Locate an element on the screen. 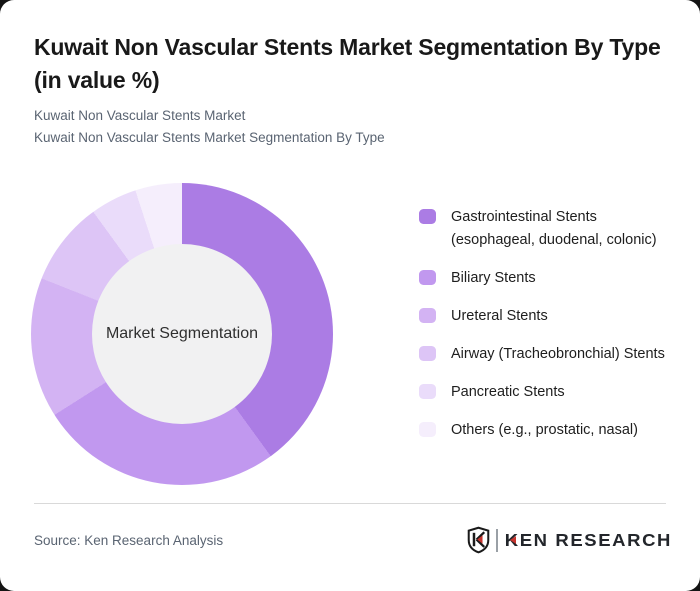 The image size is (700, 591). subtitle-line-1: Kuwait Non Vascular Stents Market is located at coordinates (140, 115).